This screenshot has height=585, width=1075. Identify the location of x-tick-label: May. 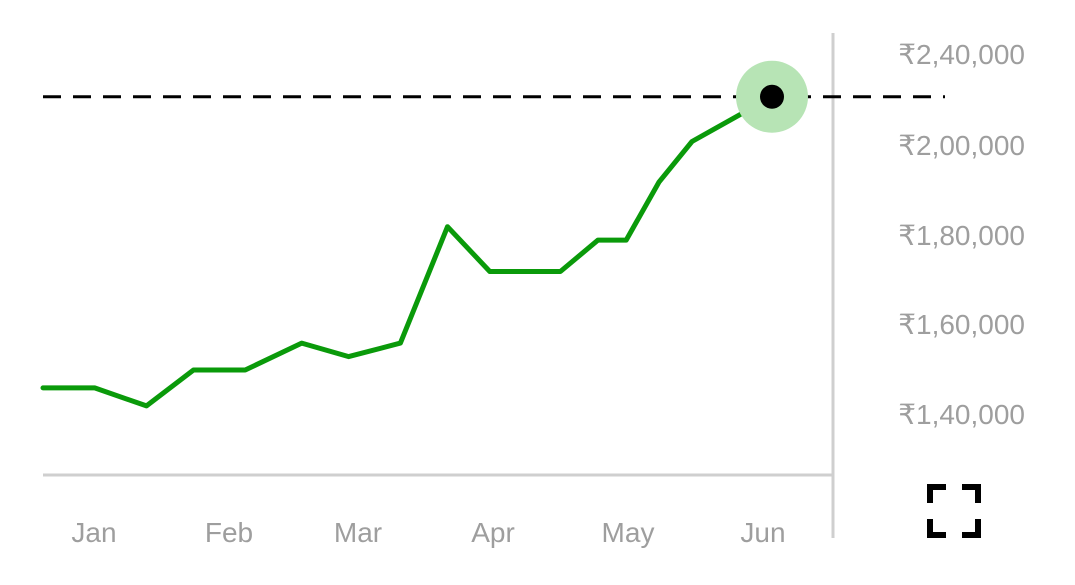
(628, 532).